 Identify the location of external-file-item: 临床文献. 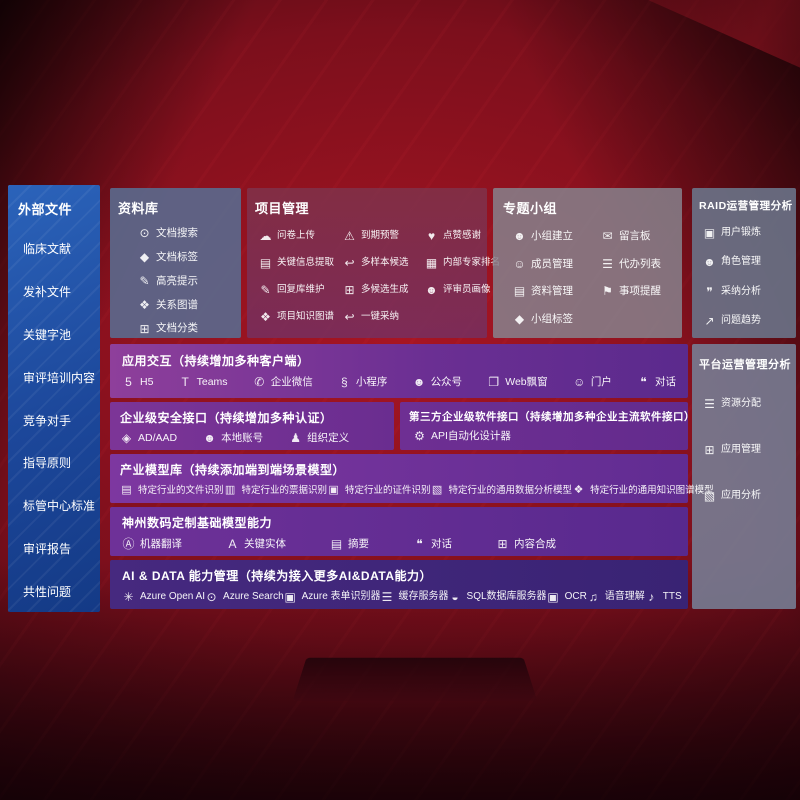
(47, 249).